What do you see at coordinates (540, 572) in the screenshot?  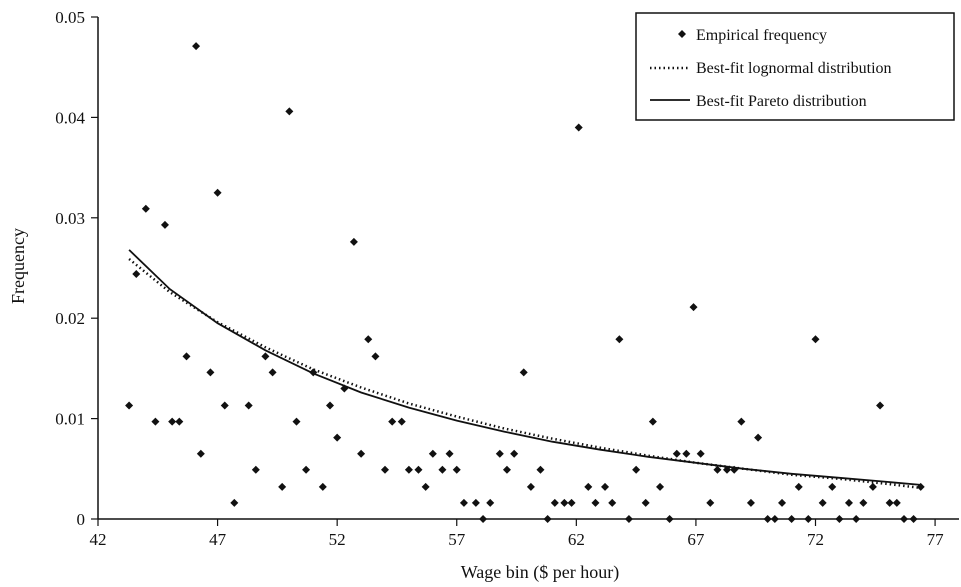 I see `x-axis-label: Wage bin ($ per hour)` at bounding box center [540, 572].